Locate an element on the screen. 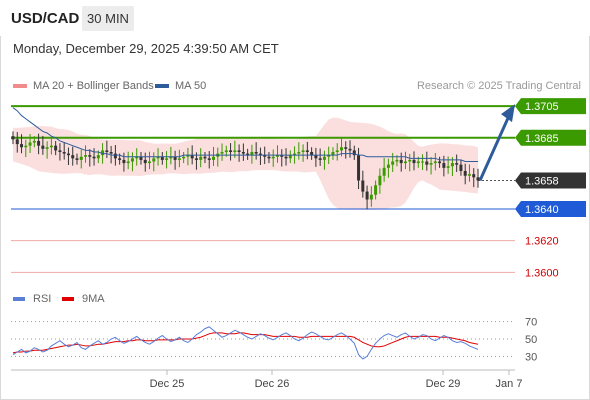  level-label-1.3658: 1.3658 is located at coordinates (542, 182).